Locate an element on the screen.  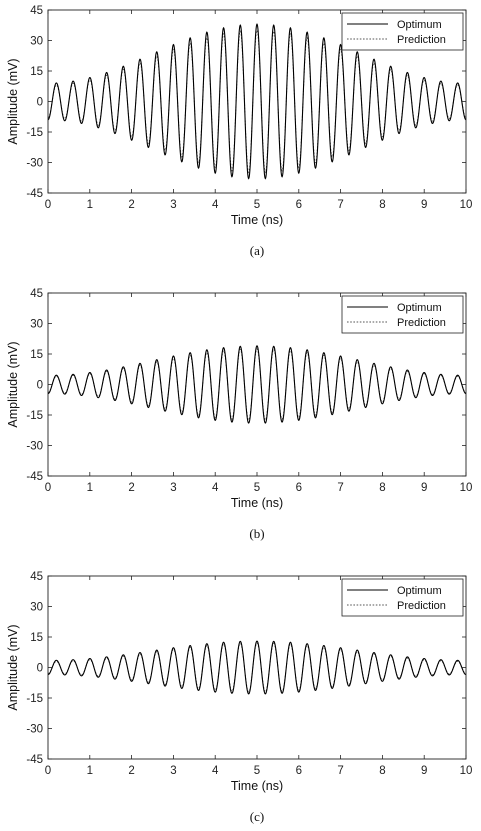
panel-caption: (b) is located at coordinates (256, 533).